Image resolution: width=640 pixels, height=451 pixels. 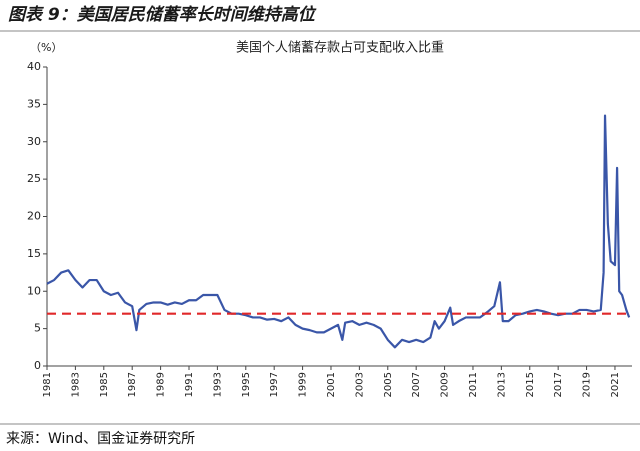 What do you see at coordinates (162, 15) in the screenshot?
I see `figure-title: 图表 9：美国居民储蓄率长时间维持高位` at bounding box center [162, 15].